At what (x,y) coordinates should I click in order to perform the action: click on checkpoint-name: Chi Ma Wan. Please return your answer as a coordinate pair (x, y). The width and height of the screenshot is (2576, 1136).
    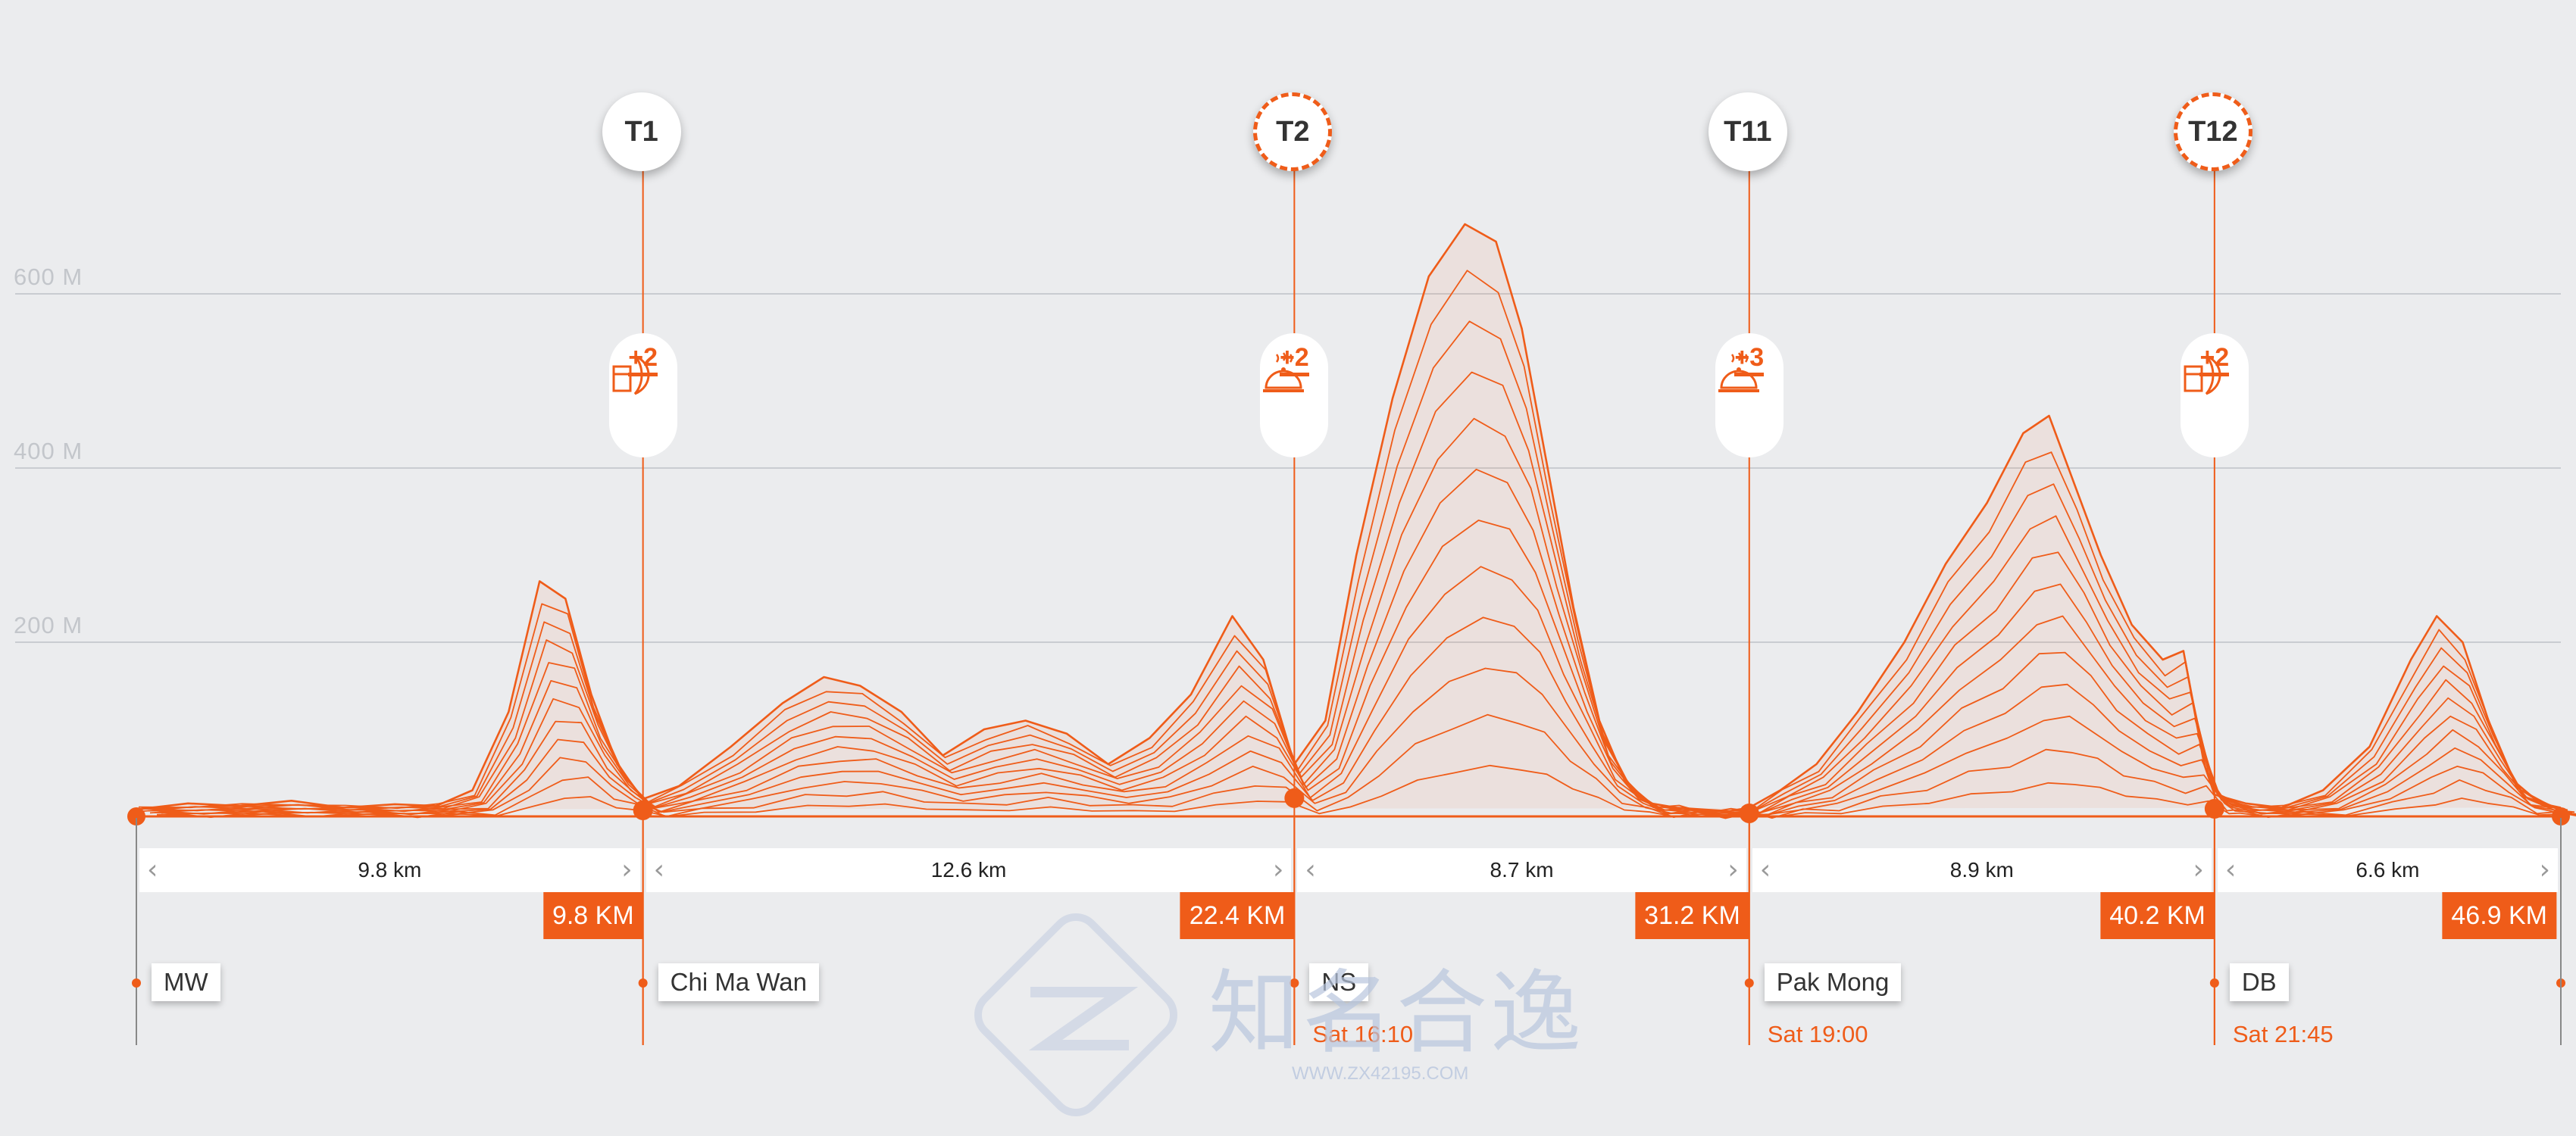
    Looking at the image, I should click on (739, 982).